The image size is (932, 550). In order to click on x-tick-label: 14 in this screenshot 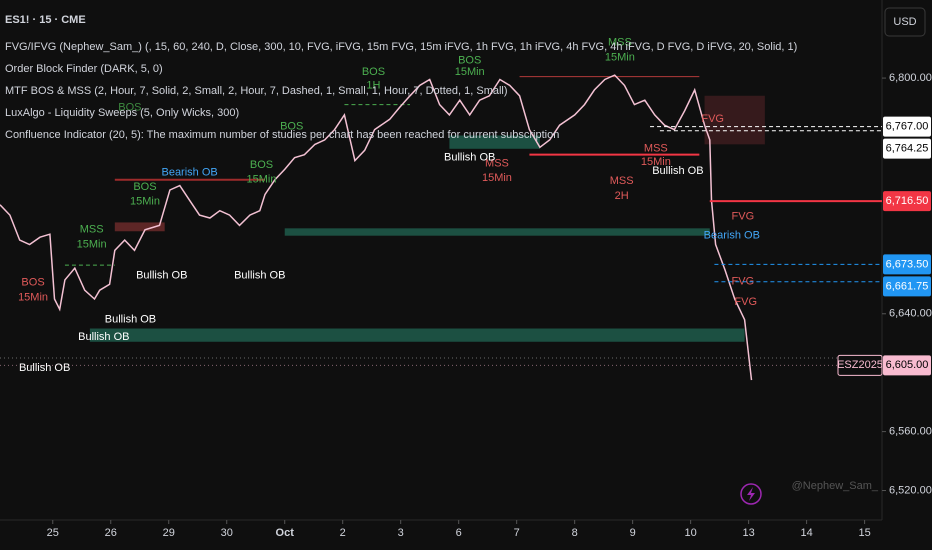, I will do `click(806, 533)`.